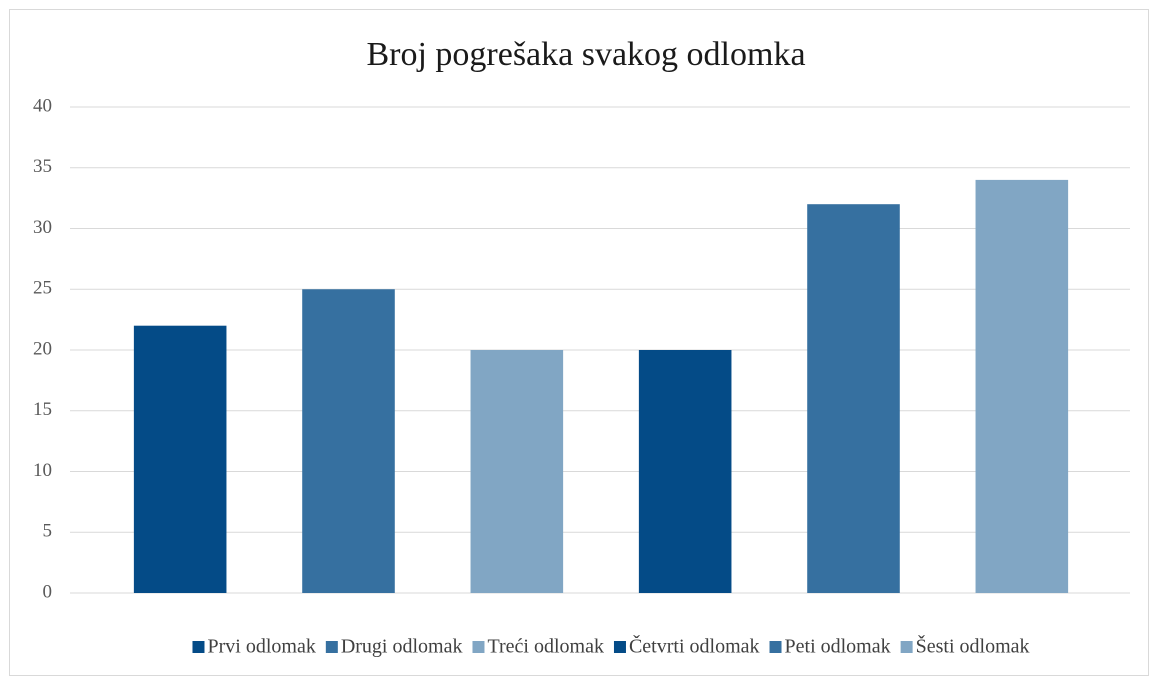  What do you see at coordinates (402, 647) in the screenshot?
I see `legend-label: Drugi odlomak` at bounding box center [402, 647].